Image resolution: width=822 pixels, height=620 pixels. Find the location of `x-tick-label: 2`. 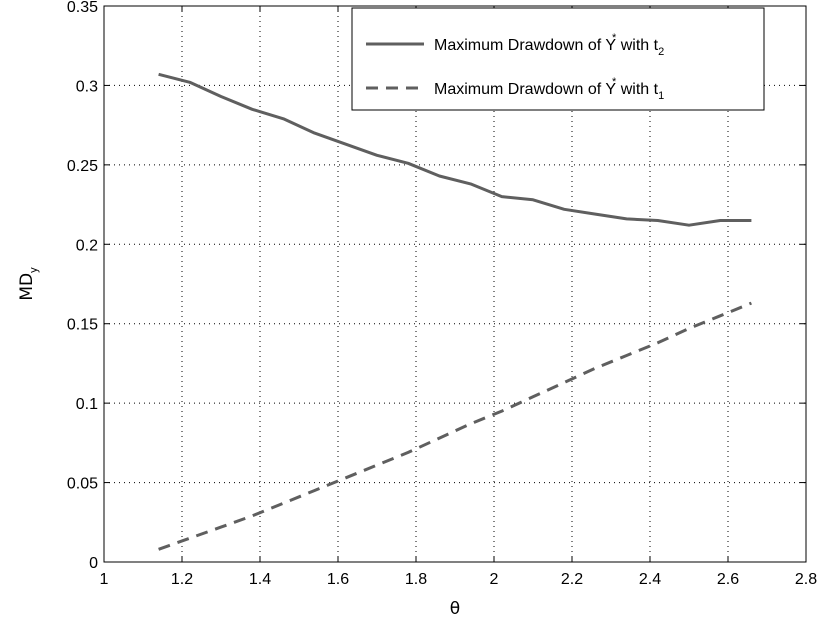

x-tick-label: 2 is located at coordinates (494, 579).